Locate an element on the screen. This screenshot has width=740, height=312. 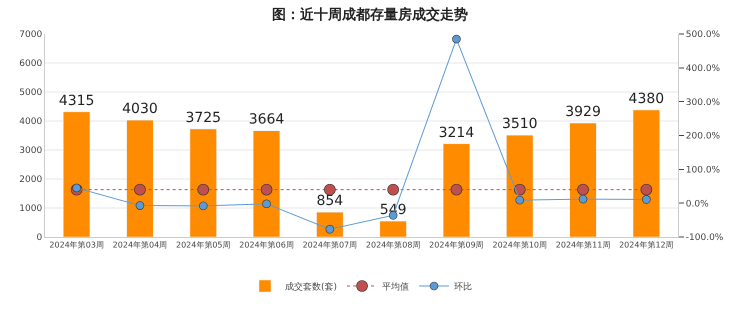
data-label: 4030 is located at coordinates (140, 109).